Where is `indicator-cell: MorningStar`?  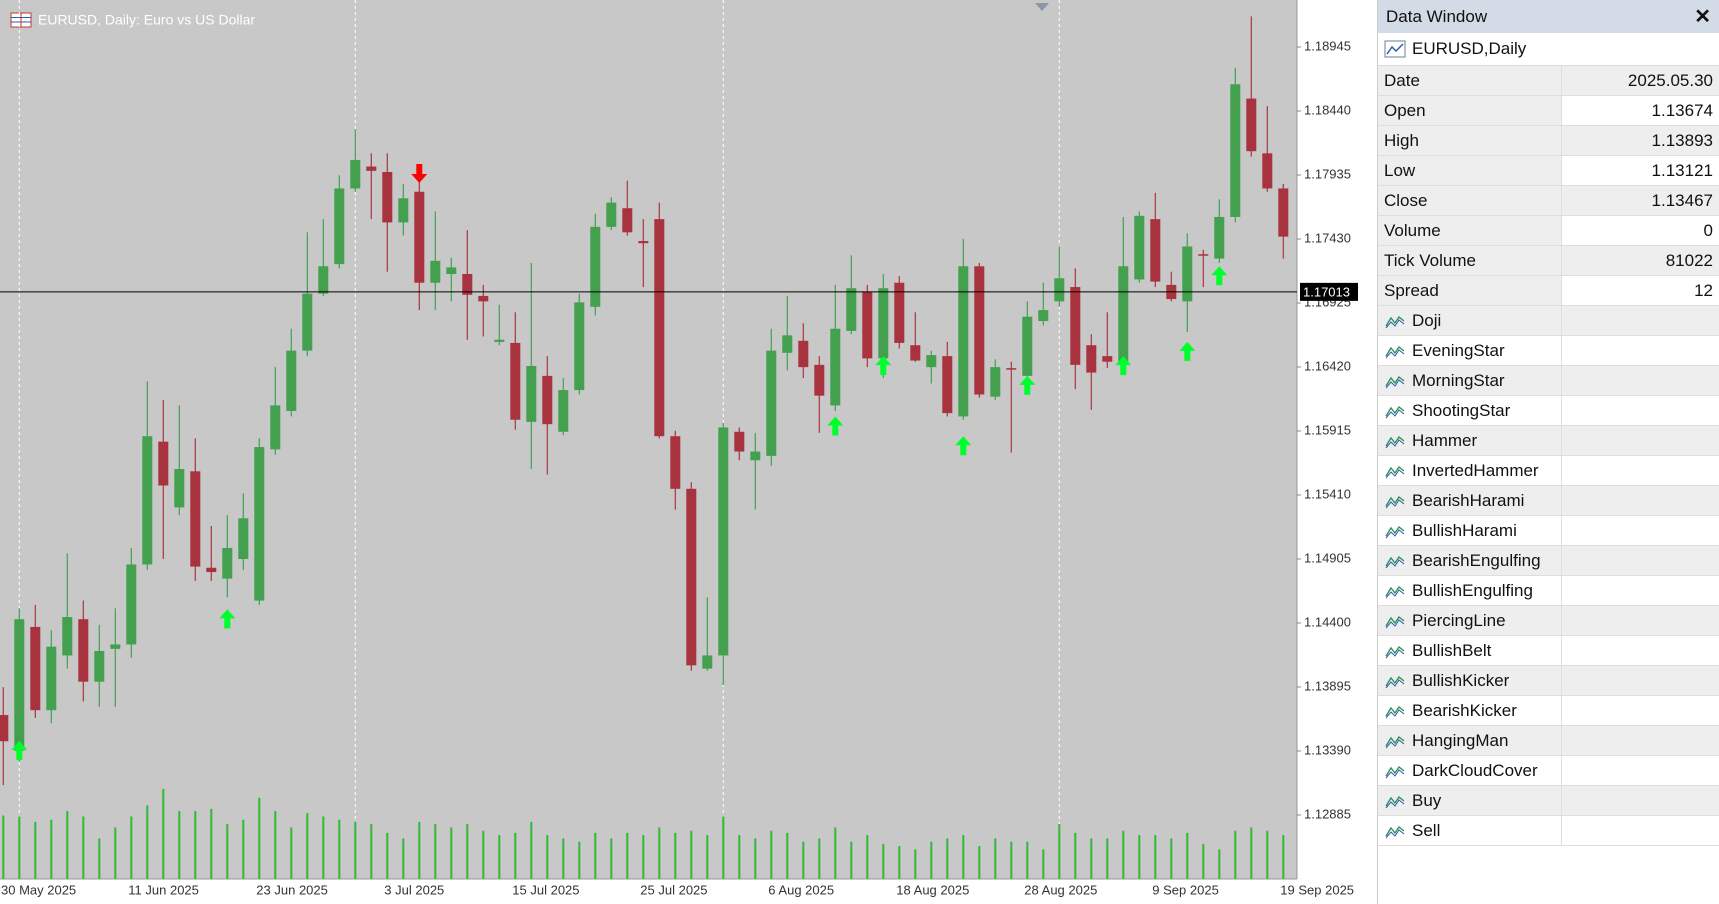 indicator-cell: MorningStar is located at coordinates (1470, 380).